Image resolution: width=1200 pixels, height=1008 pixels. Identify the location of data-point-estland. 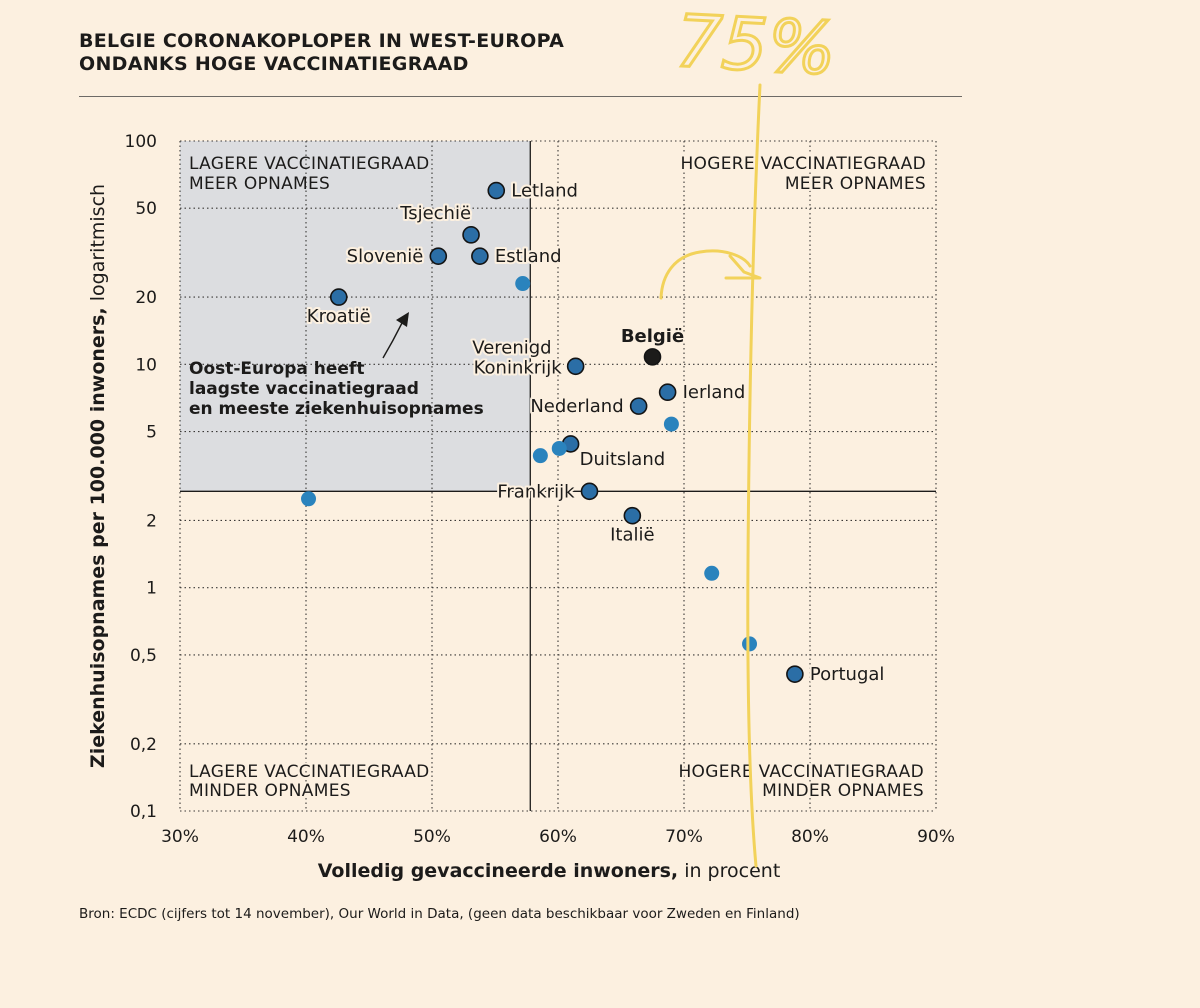
(480, 256).